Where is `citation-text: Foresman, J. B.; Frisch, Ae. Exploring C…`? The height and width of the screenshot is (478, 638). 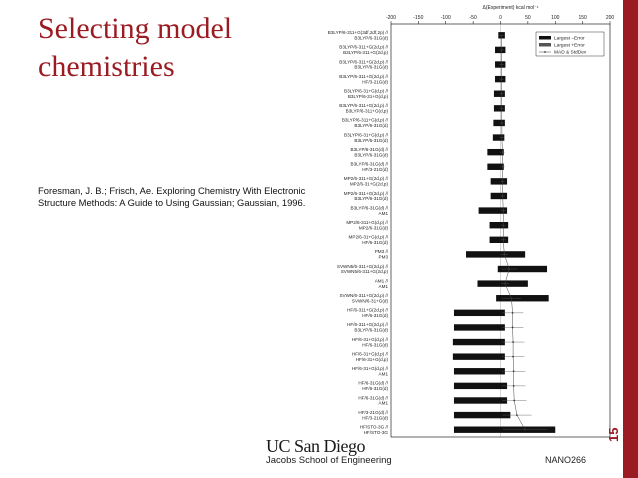 citation-text: Foresman, J. B.; Frisch, Ae. Exploring C… is located at coordinates (172, 196).